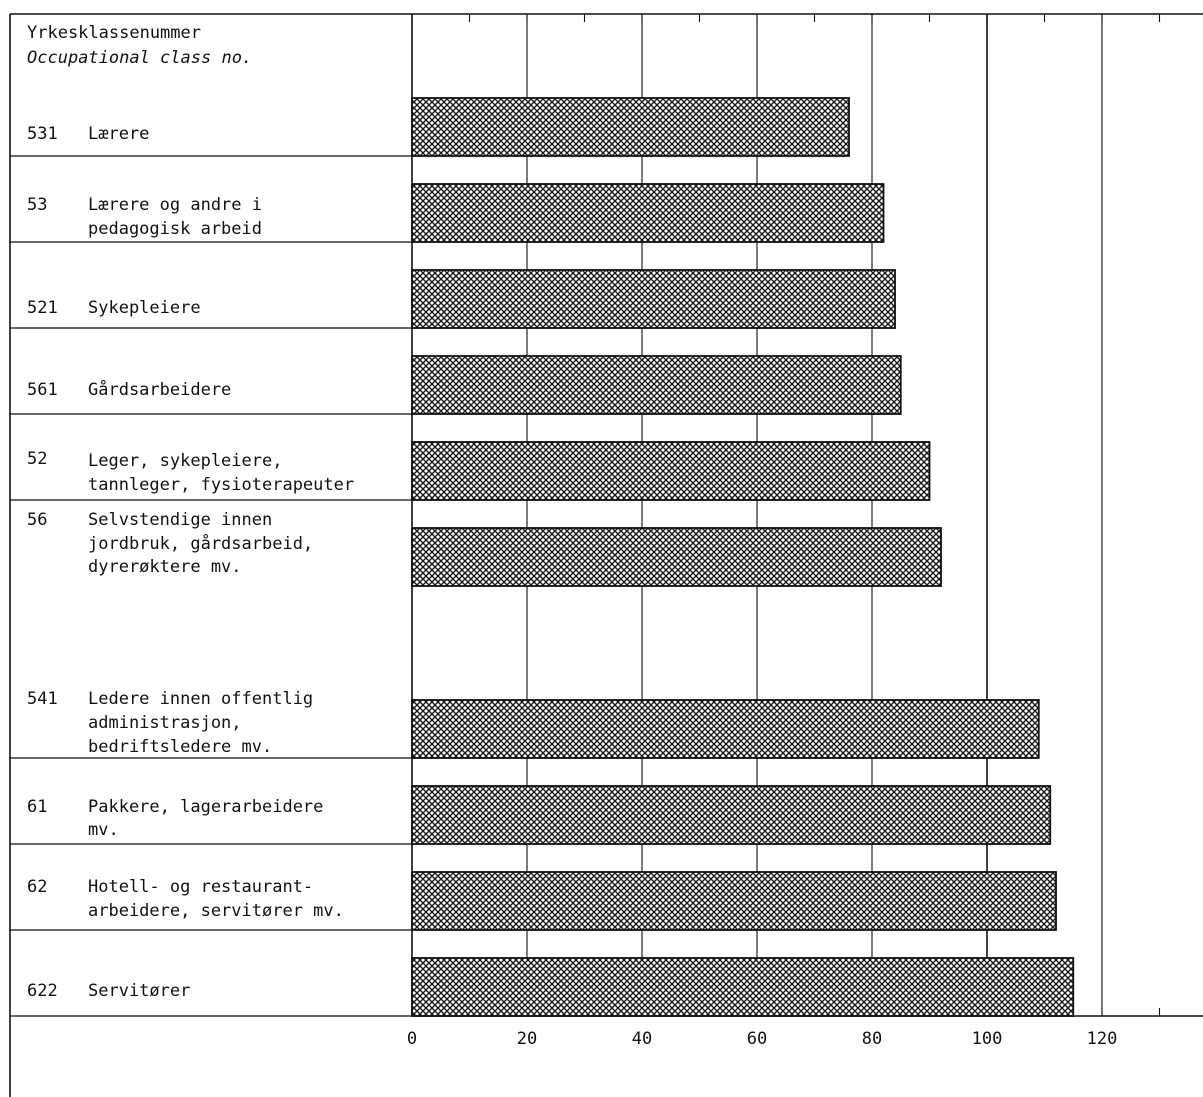  What do you see at coordinates (205, 807) in the screenshot?
I see `category-label: Pakkere, lagerarbeidere` at bounding box center [205, 807].